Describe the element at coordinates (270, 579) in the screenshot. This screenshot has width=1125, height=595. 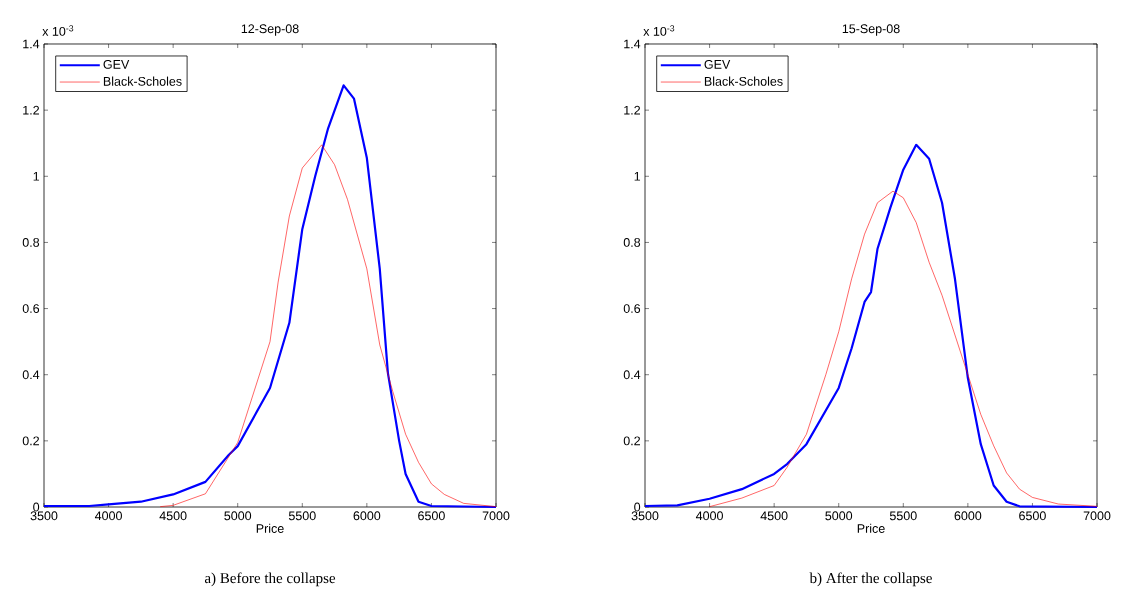
I see `text: a) Before the collapse` at that location.